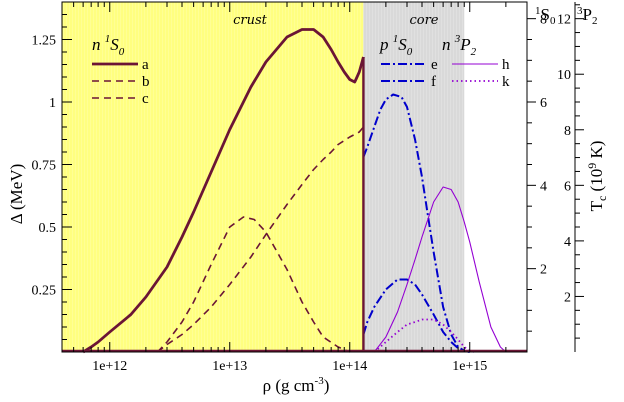 The width and height of the screenshot is (624, 402). I want to click on x-tick-label: 1e+12, so click(109, 366).